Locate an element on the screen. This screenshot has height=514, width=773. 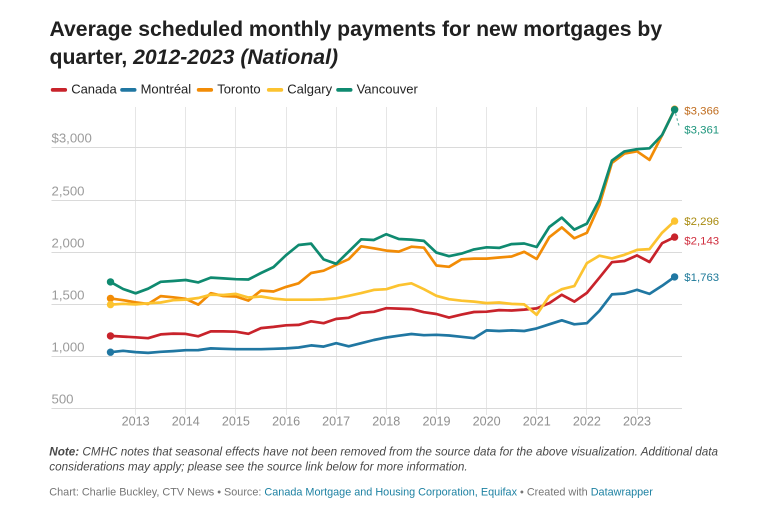
svg-text: 2022 is located at coordinates (587, 422).